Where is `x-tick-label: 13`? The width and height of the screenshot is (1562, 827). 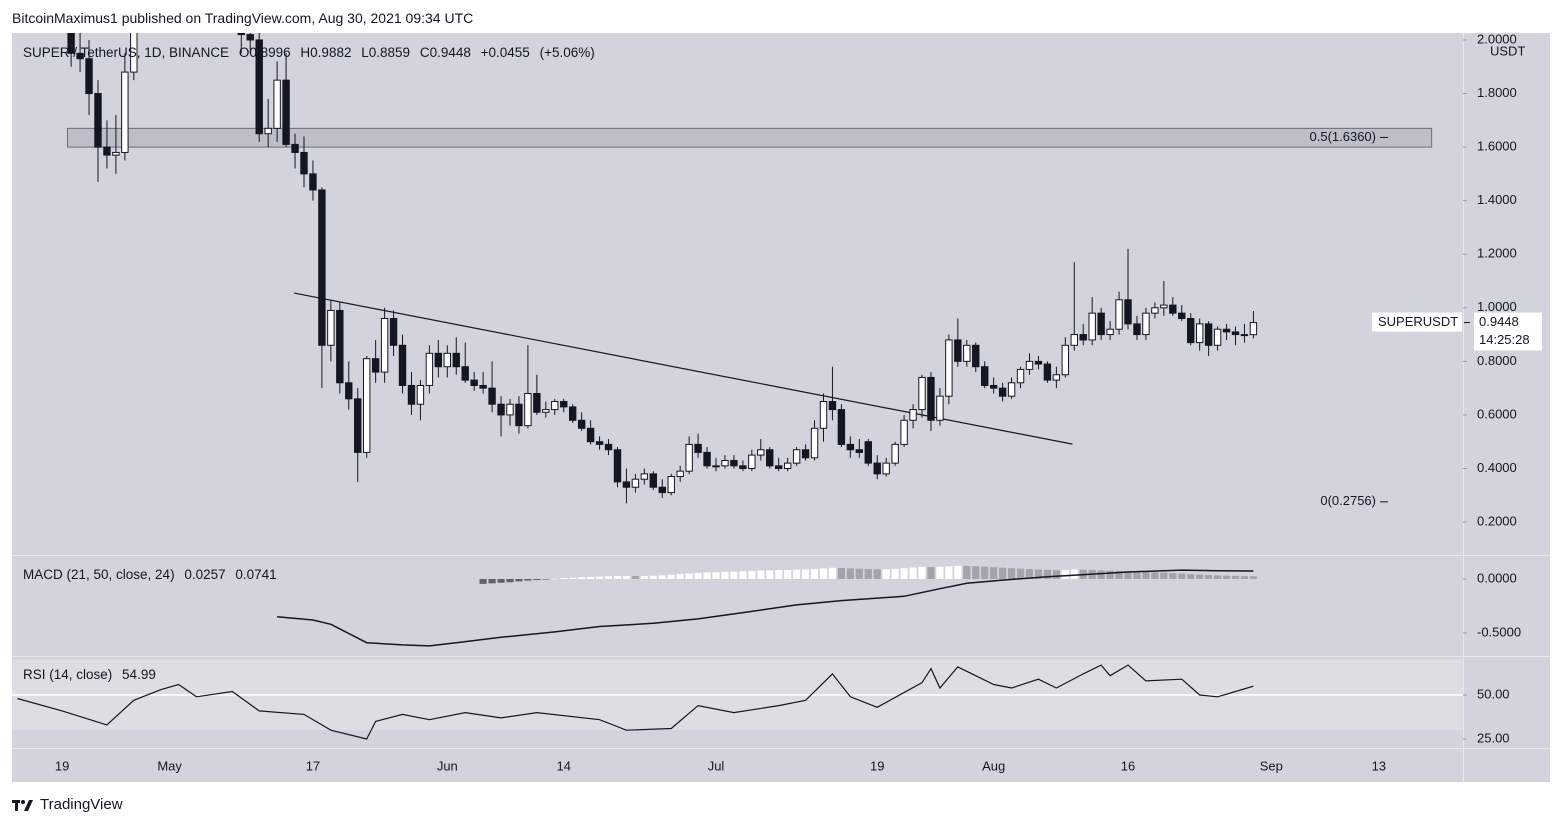
x-tick-label: 13 is located at coordinates (1379, 765).